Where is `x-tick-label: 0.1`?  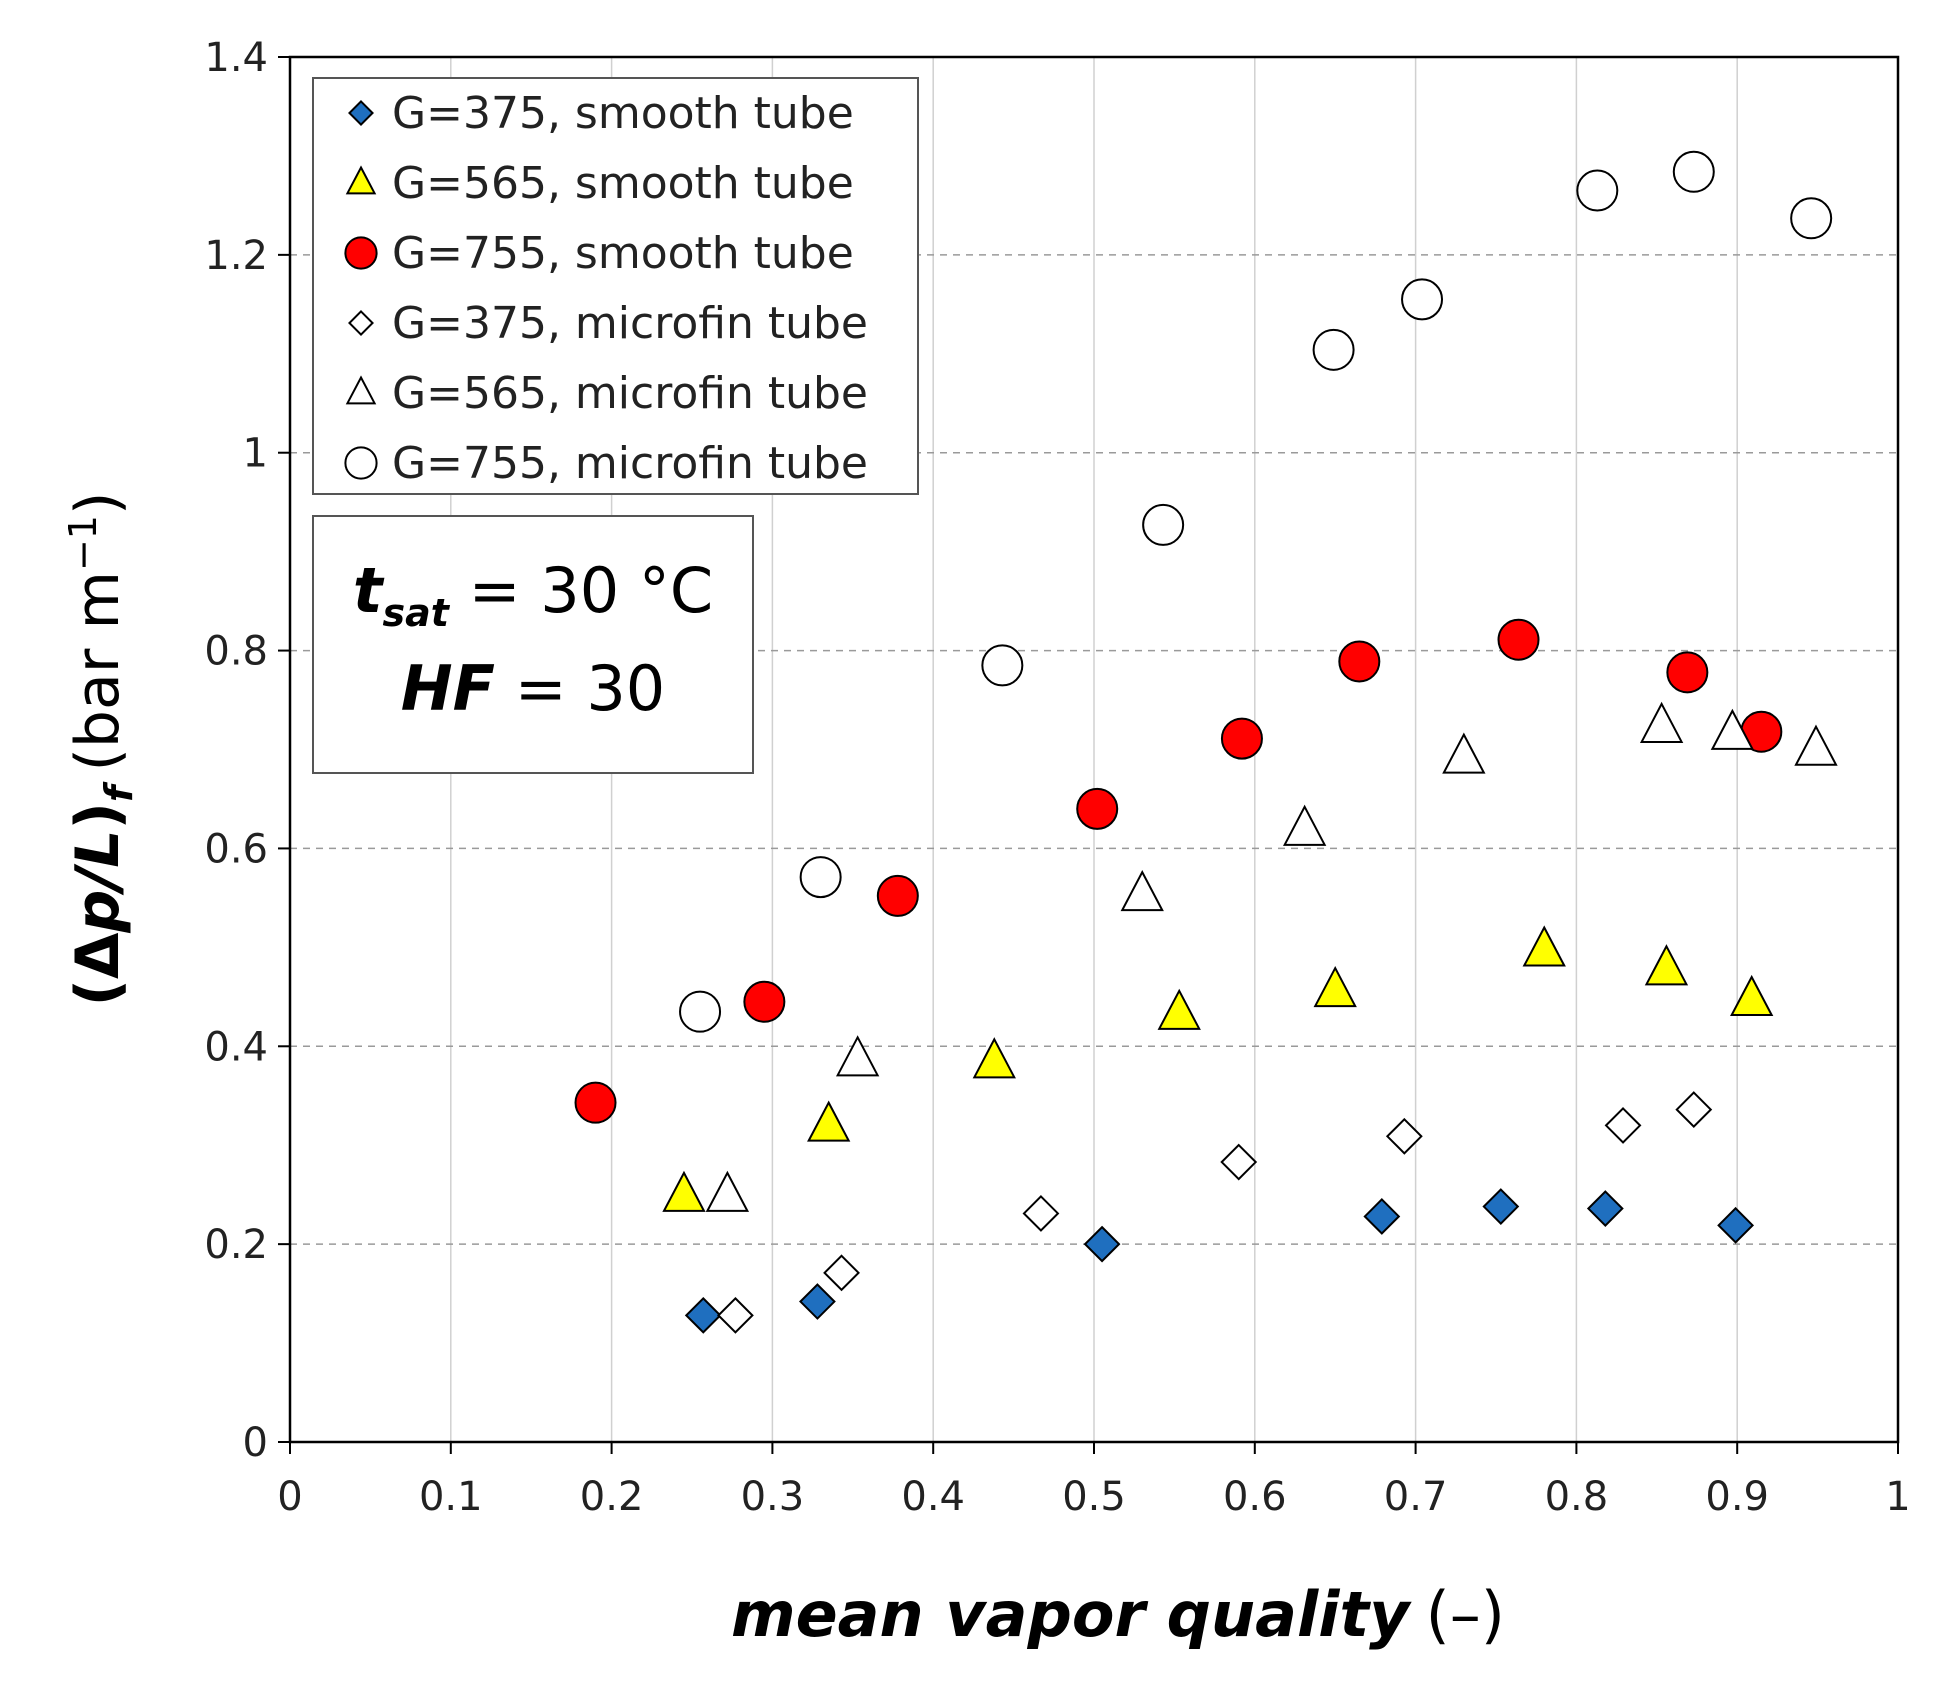
x-tick-label: 0.1 is located at coordinates (451, 1497).